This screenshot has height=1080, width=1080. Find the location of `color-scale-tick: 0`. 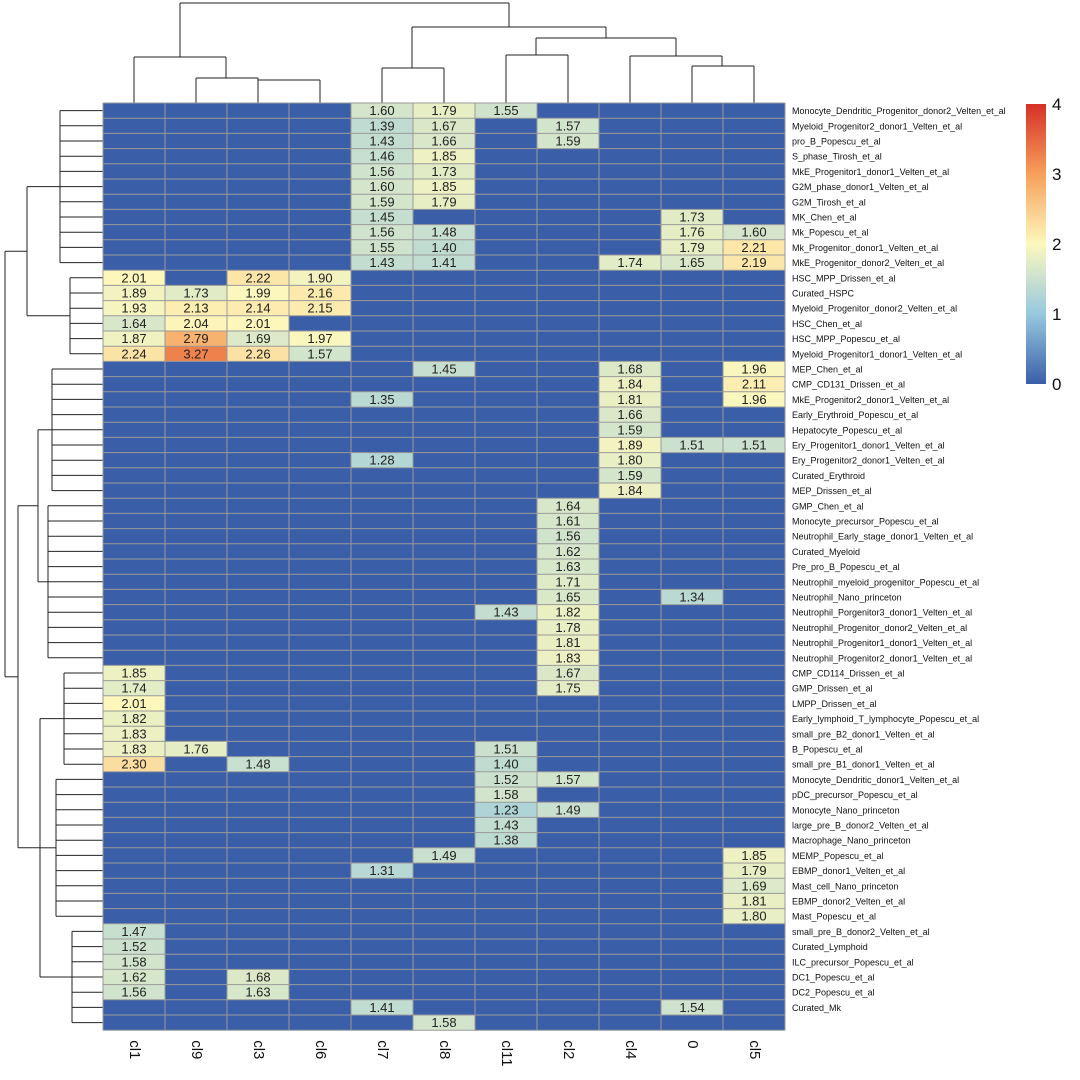

color-scale-tick: 0 is located at coordinates (1056, 384).